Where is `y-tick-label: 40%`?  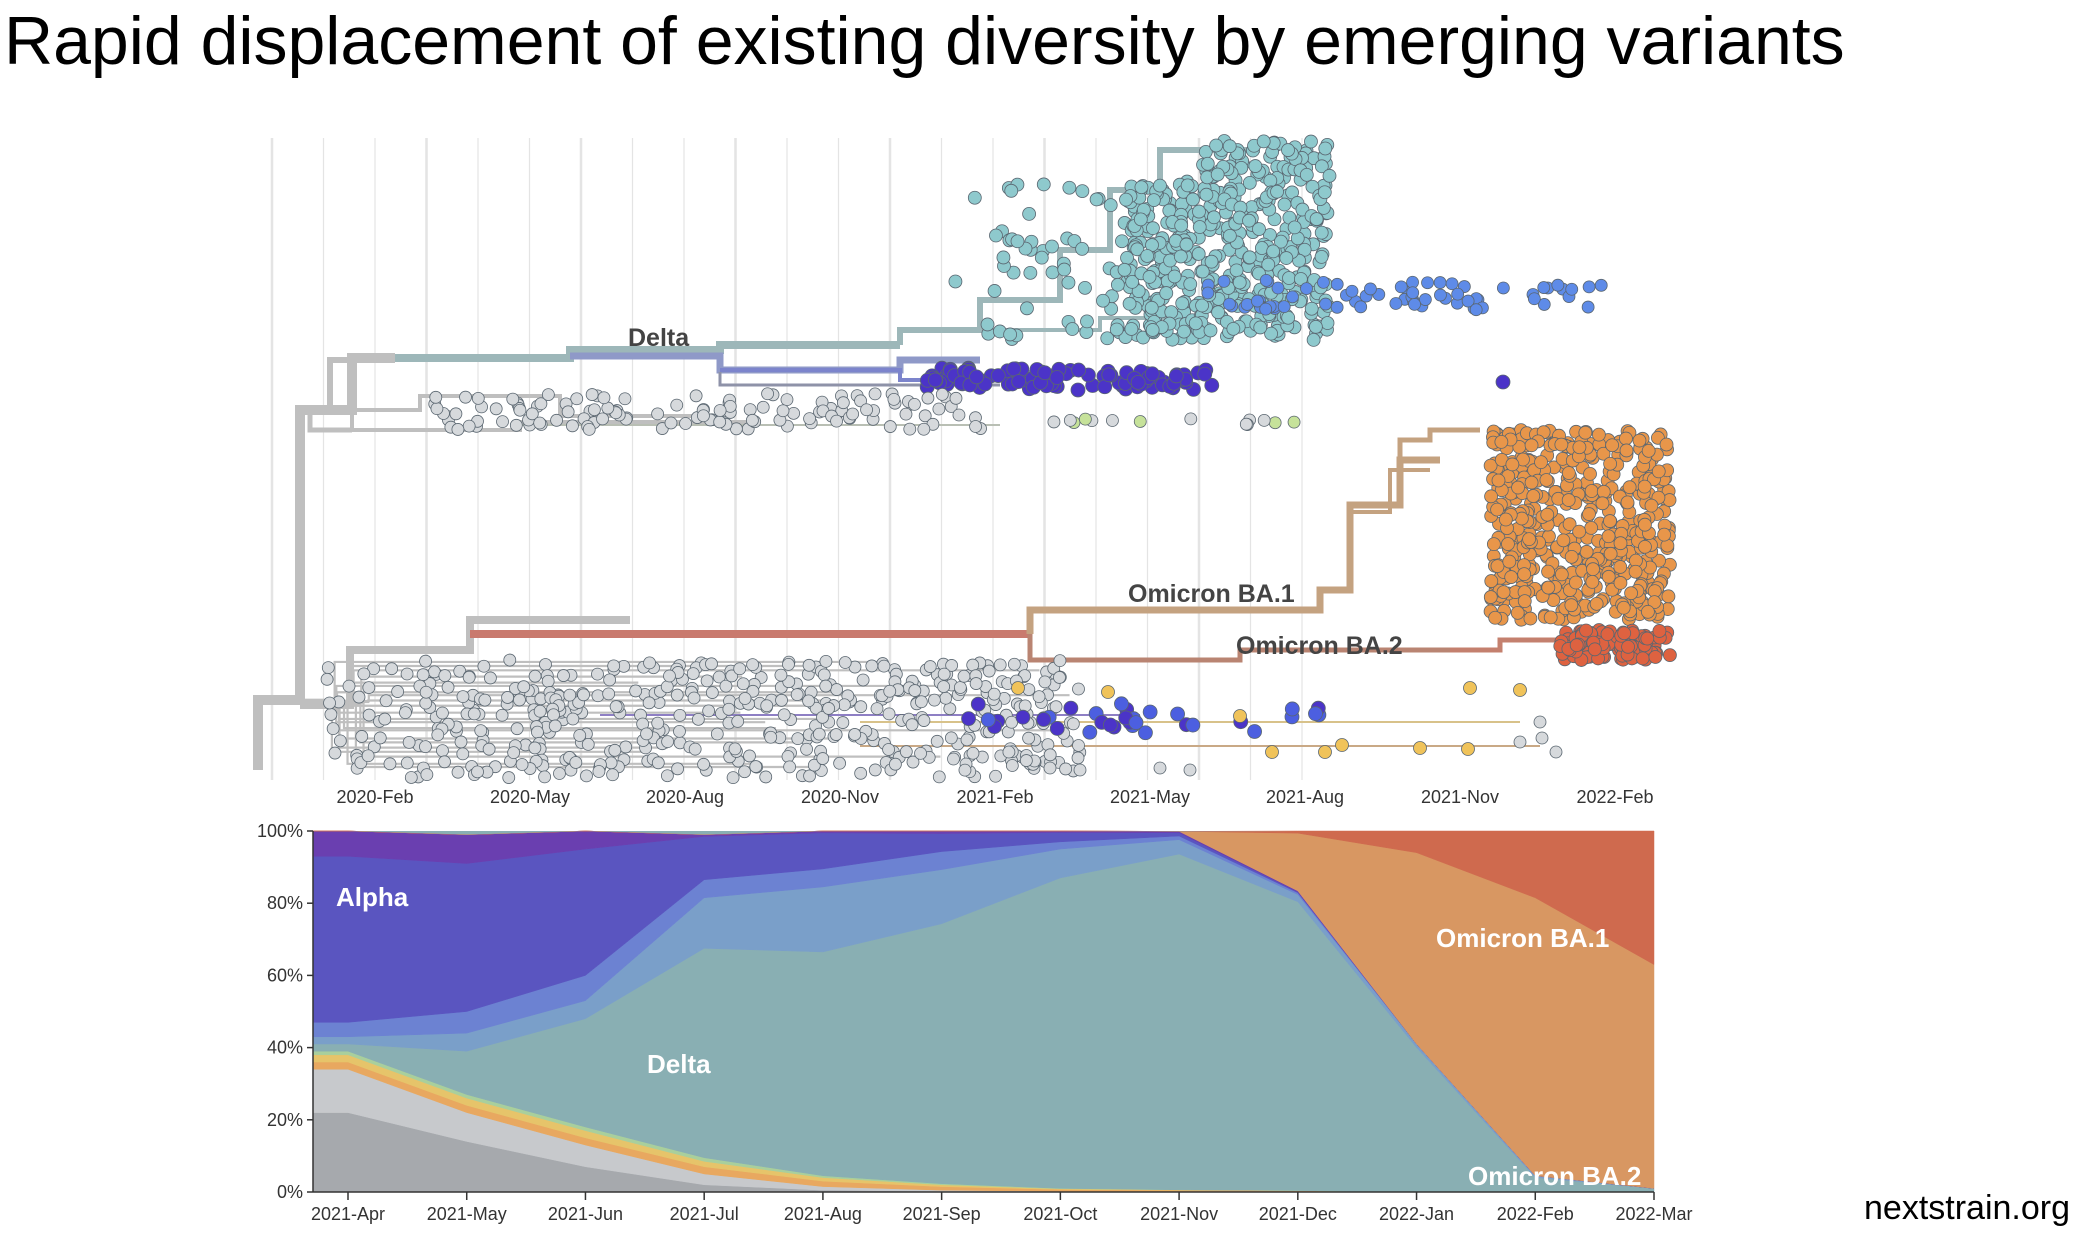 y-tick-label: 40% is located at coordinates (285, 1048).